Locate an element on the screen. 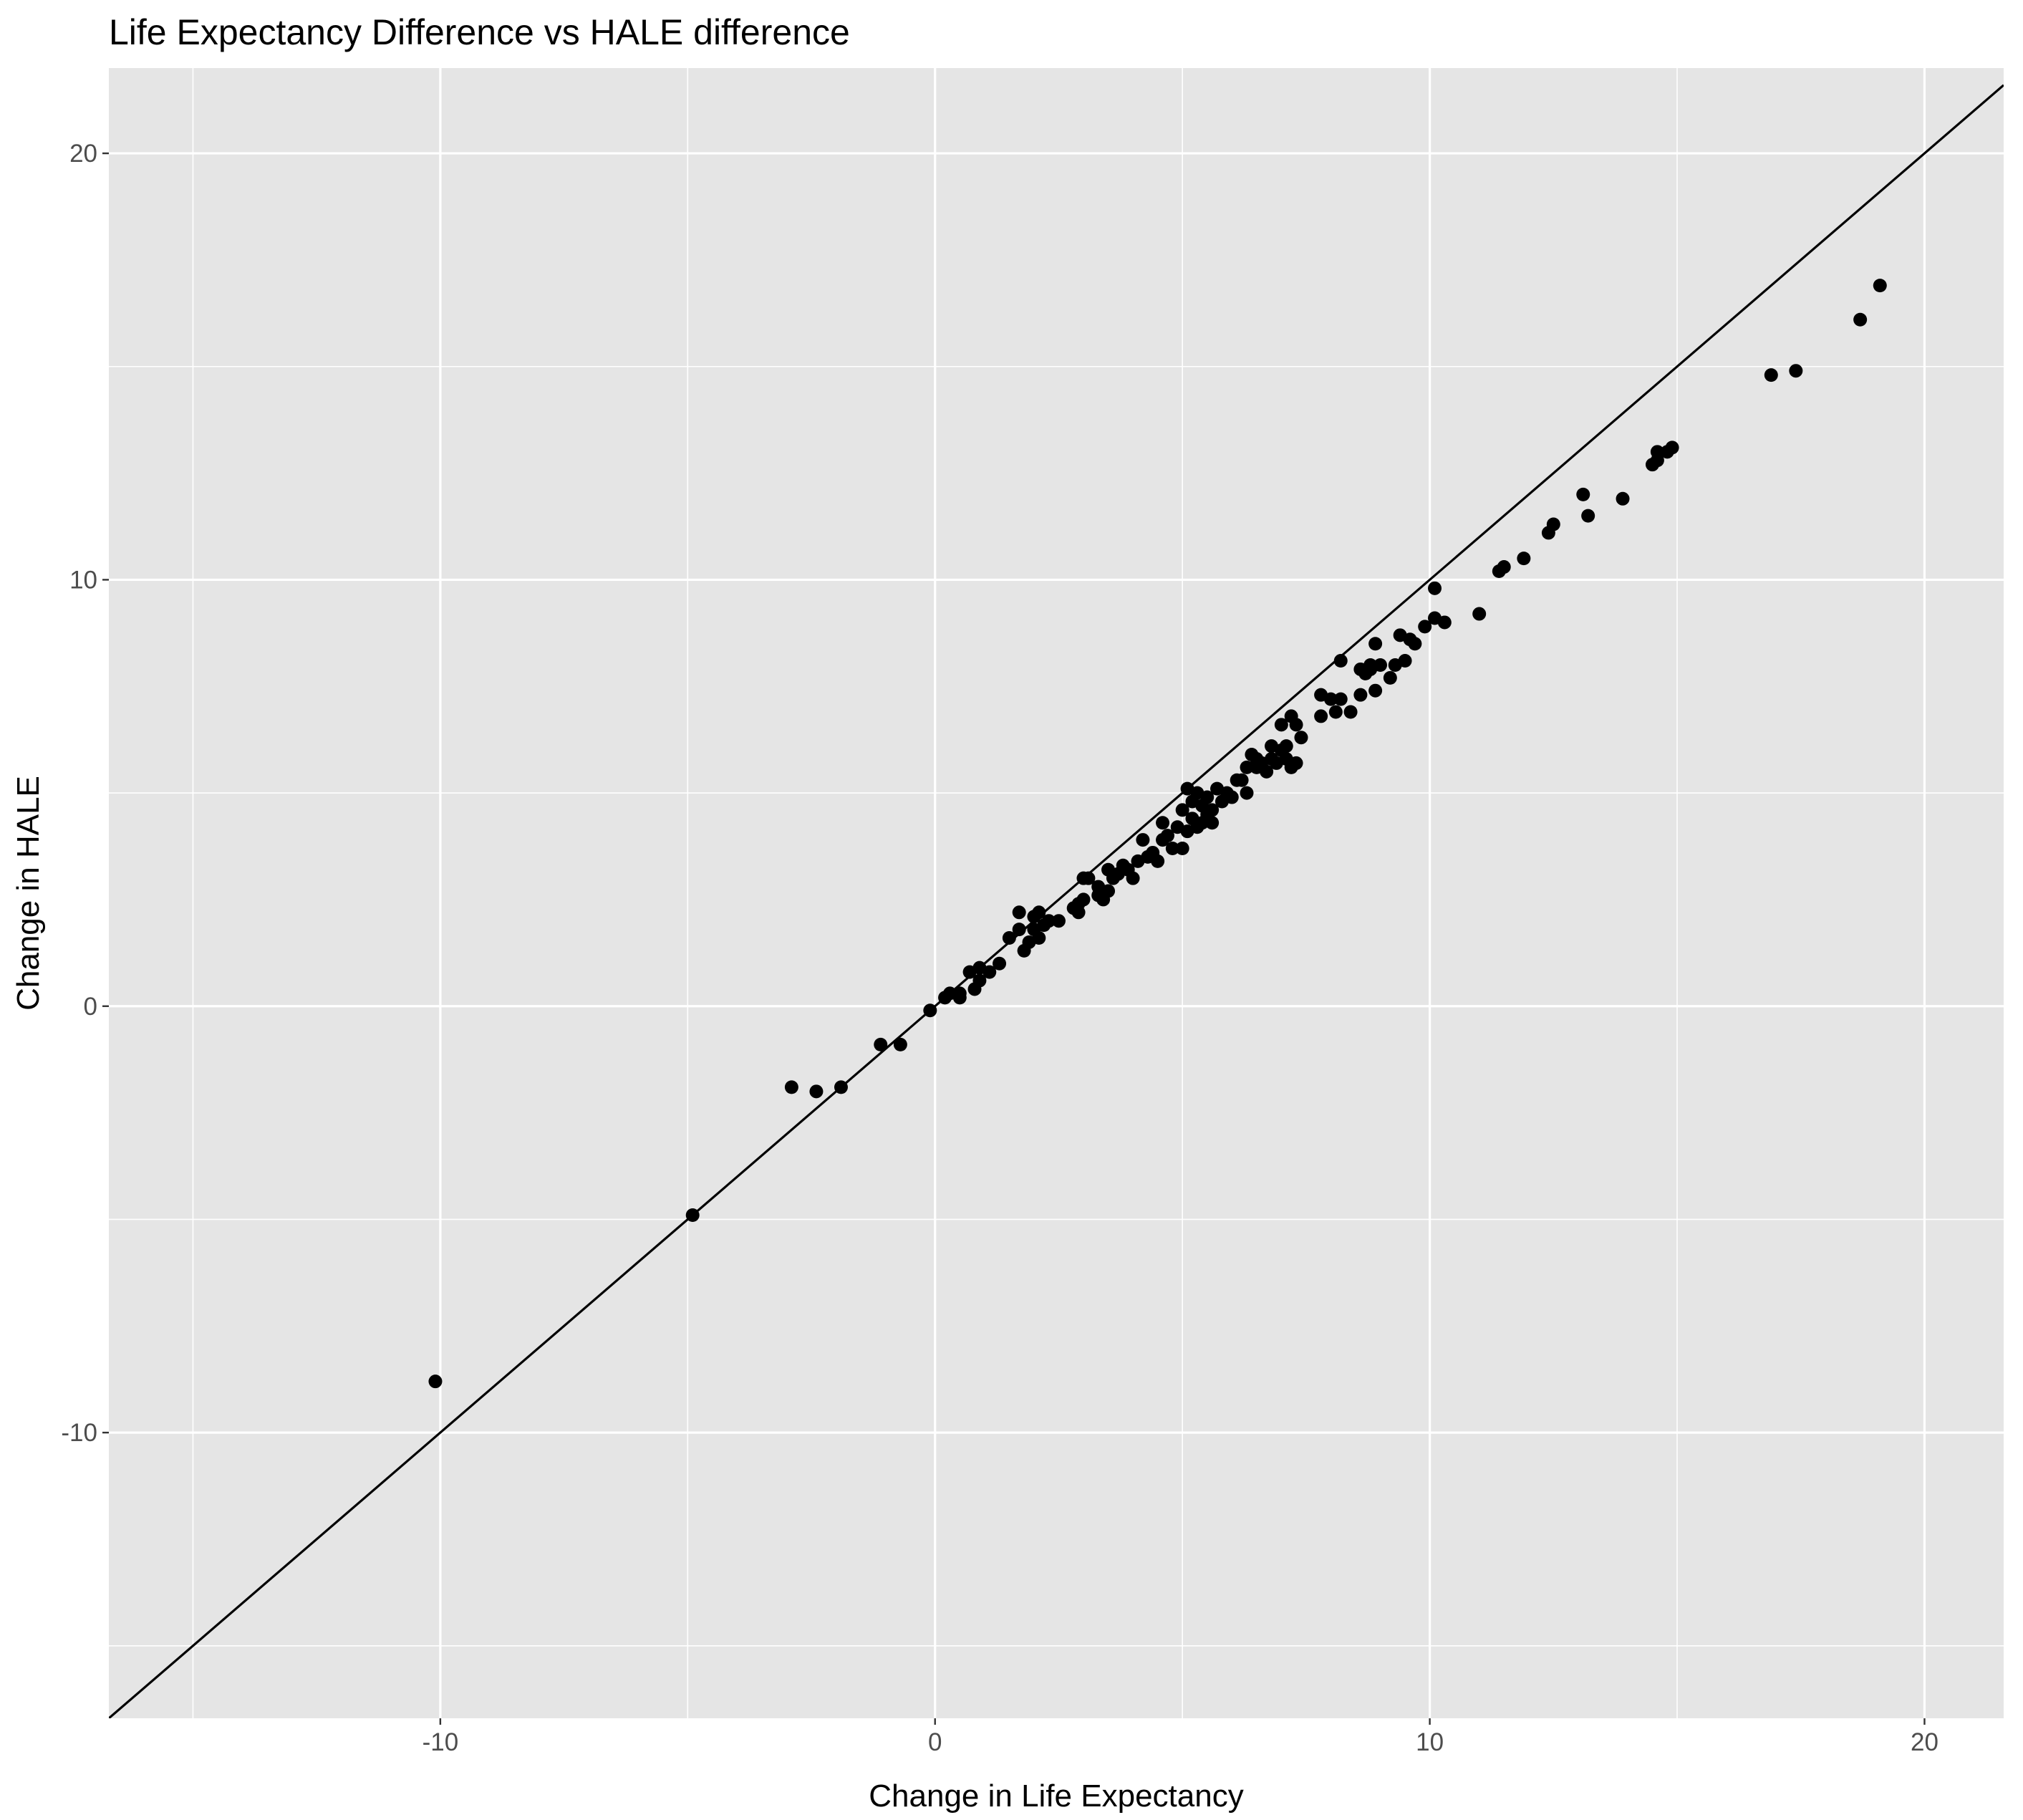 Image resolution: width=2023 pixels, height=1820 pixels. y-axis-title: Change in HALE is located at coordinates (28, 893).